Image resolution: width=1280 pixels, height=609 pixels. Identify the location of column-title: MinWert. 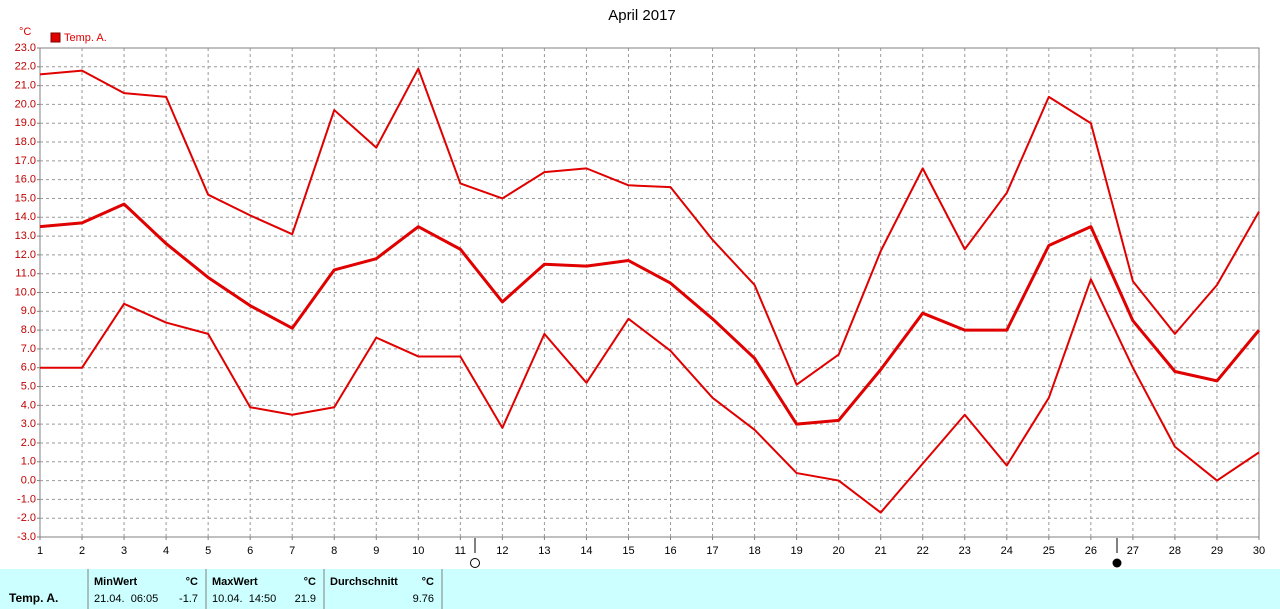
(116, 582).